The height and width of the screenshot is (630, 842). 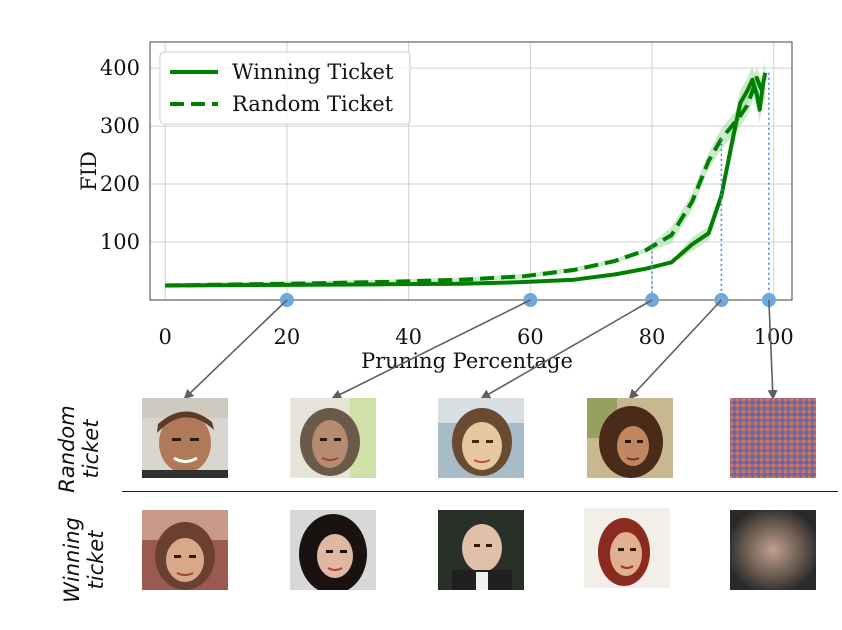 I want to click on legend-label-random-ticket: Random Ticket, so click(x=313, y=104).